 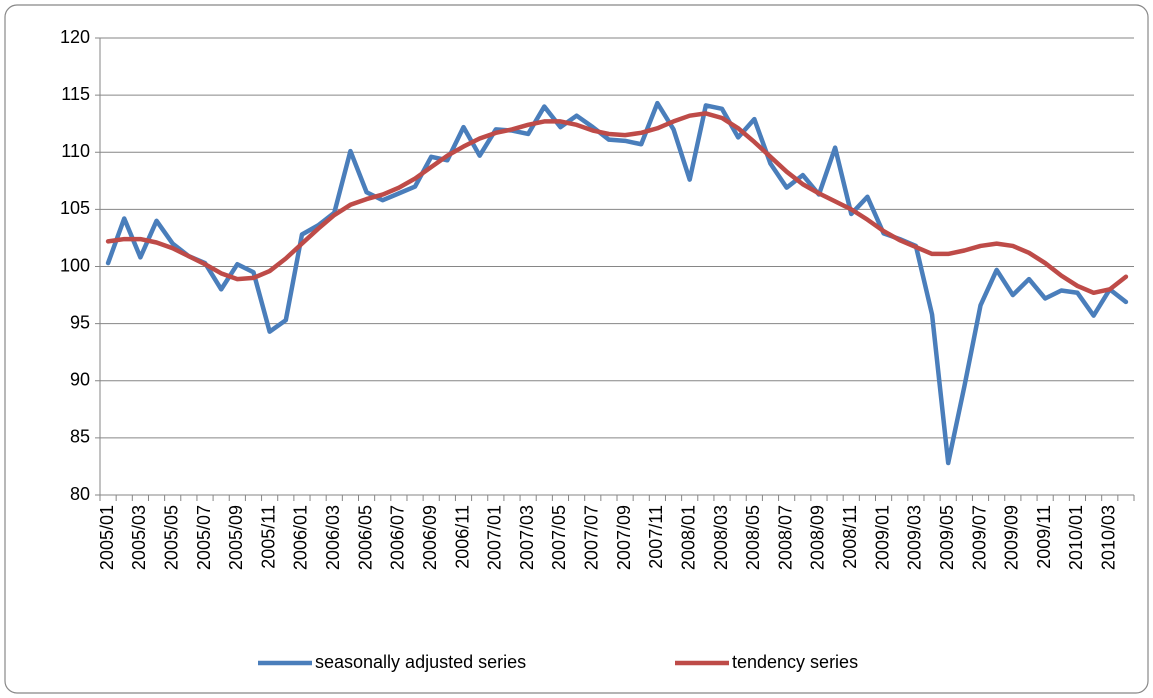 What do you see at coordinates (365, 537) in the screenshot?
I see `x-tick-label: 2006/05` at bounding box center [365, 537].